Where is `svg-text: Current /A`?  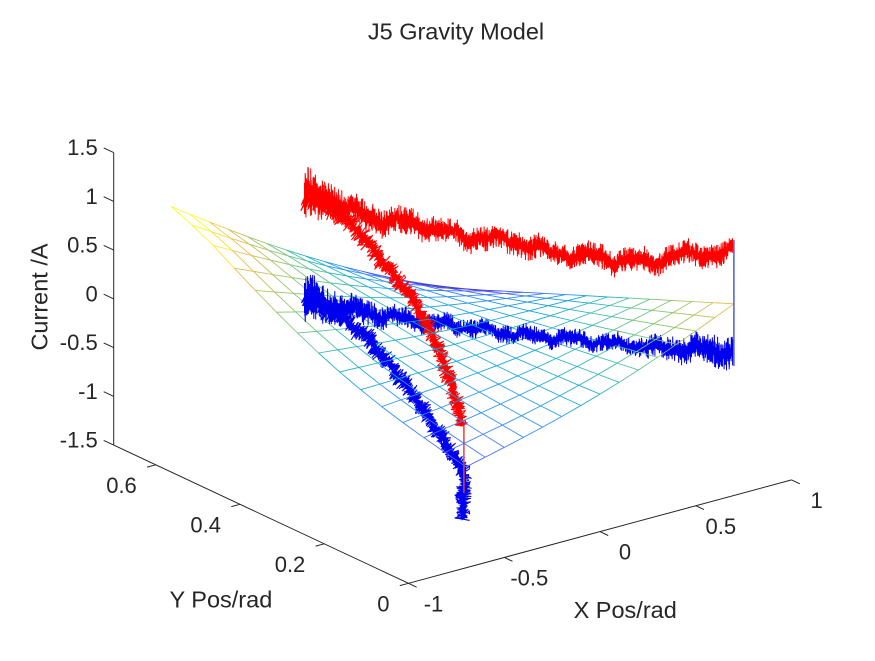
svg-text: Current /A is located at coordinates (40, 296).